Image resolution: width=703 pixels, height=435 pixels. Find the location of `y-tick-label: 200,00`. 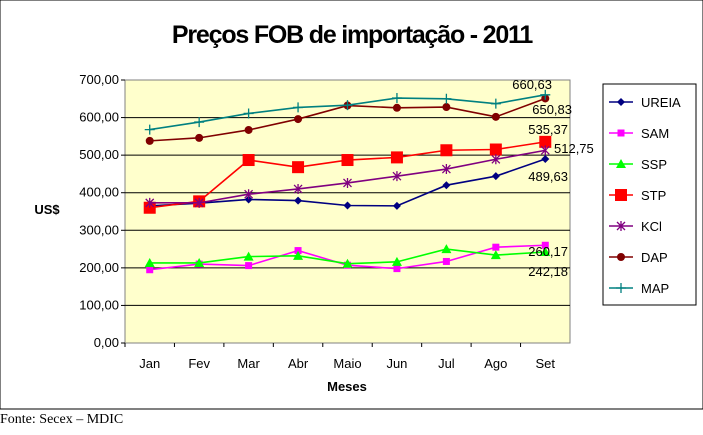

y-tick-label: 200,00 is located at coordinates (99, 267).